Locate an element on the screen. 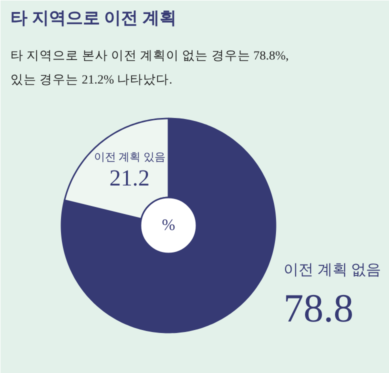 This screenshot has width=389, height=373. data-label: 21.2 is located at coordinates (129, 177).